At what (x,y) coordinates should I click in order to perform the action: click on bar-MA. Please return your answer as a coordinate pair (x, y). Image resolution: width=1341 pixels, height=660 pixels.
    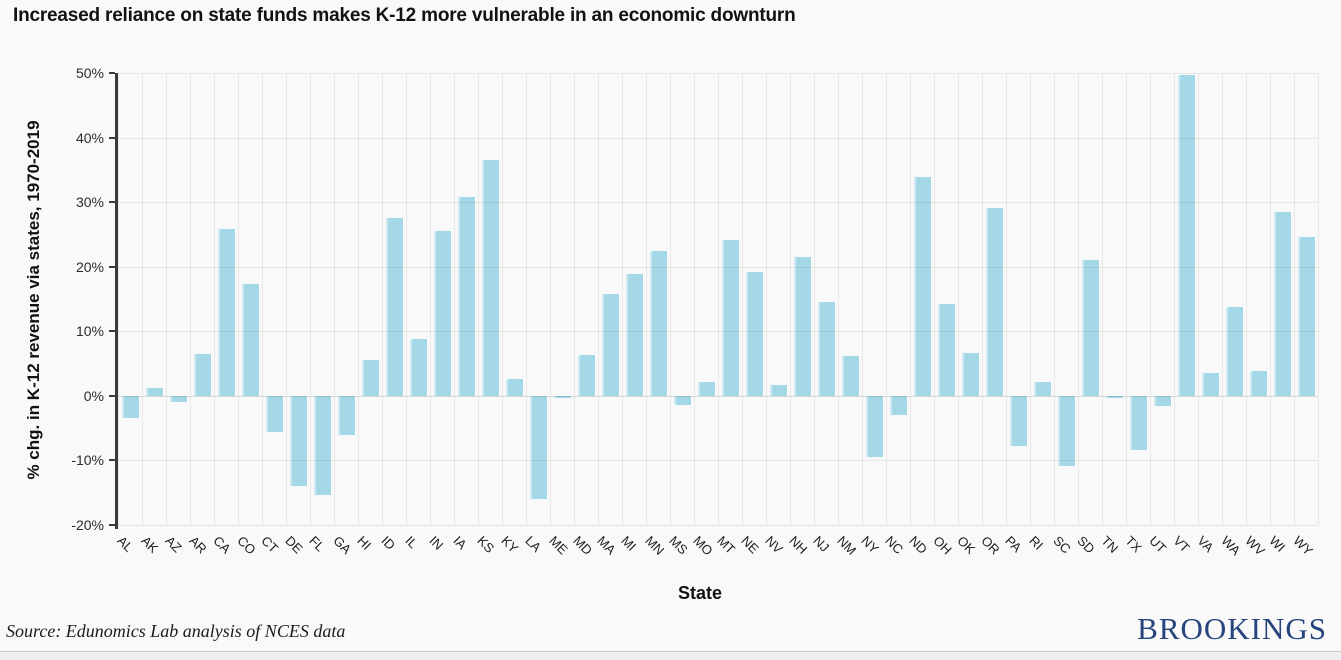
    Looking at the image, I should click on (610, 344).